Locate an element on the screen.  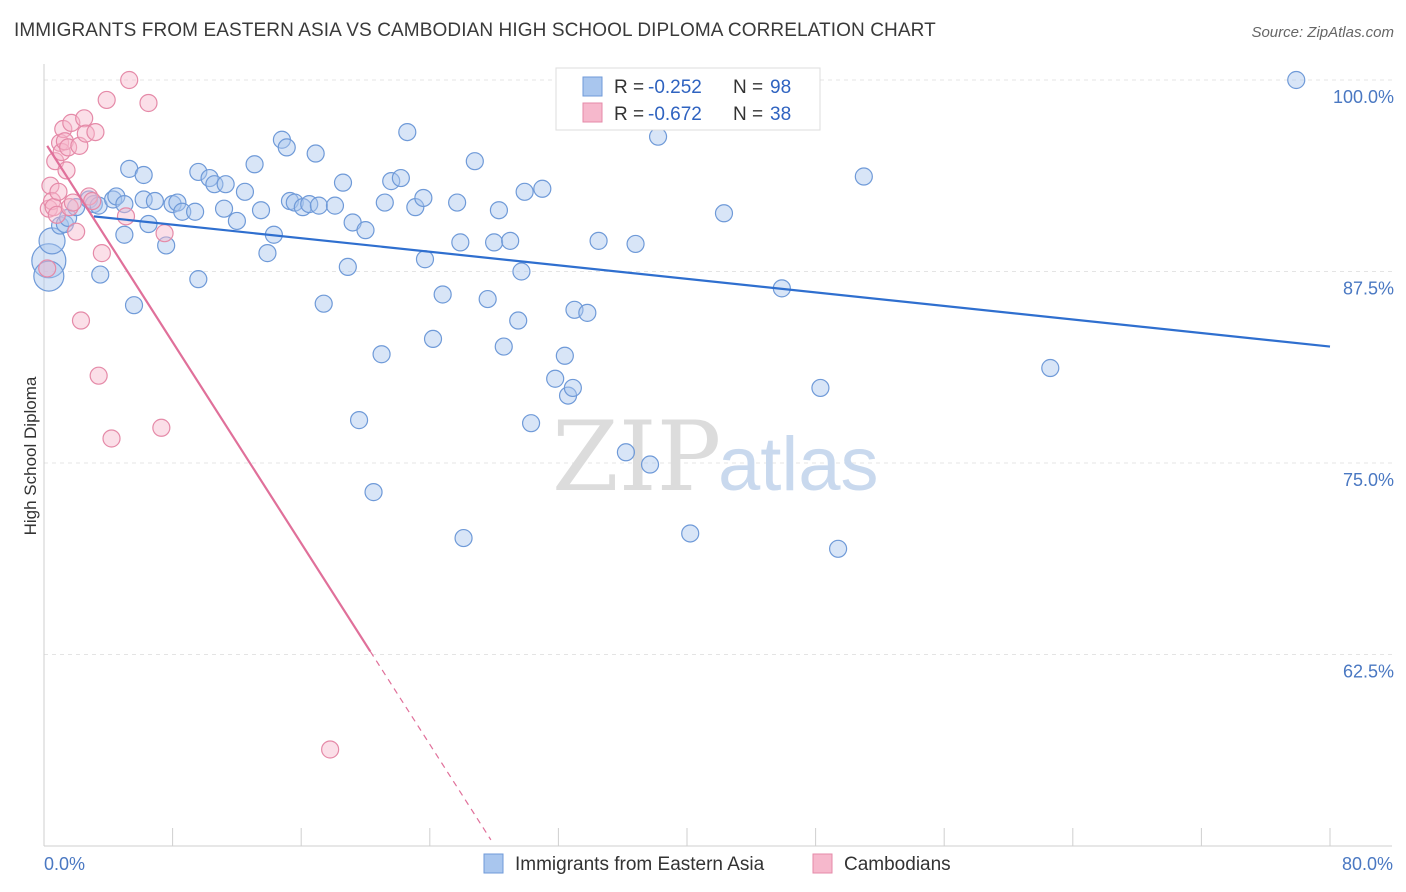
bottom-legend-cambodians: Cambodians is located at coordinates (897, 864).